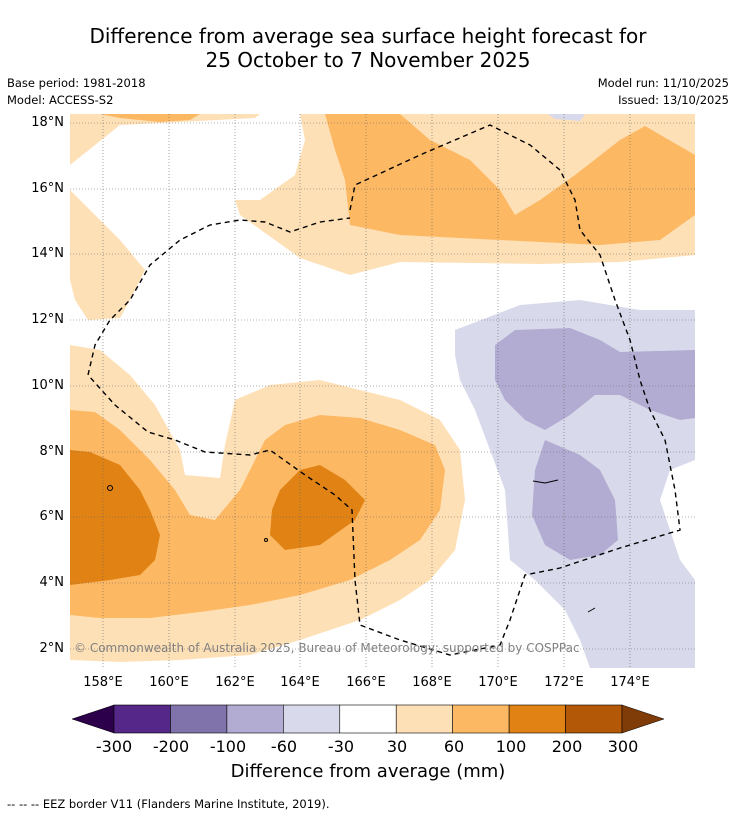 This screenshot has width=736, height=816. I want to click on lon-label: 158°E, so click(103, 682).